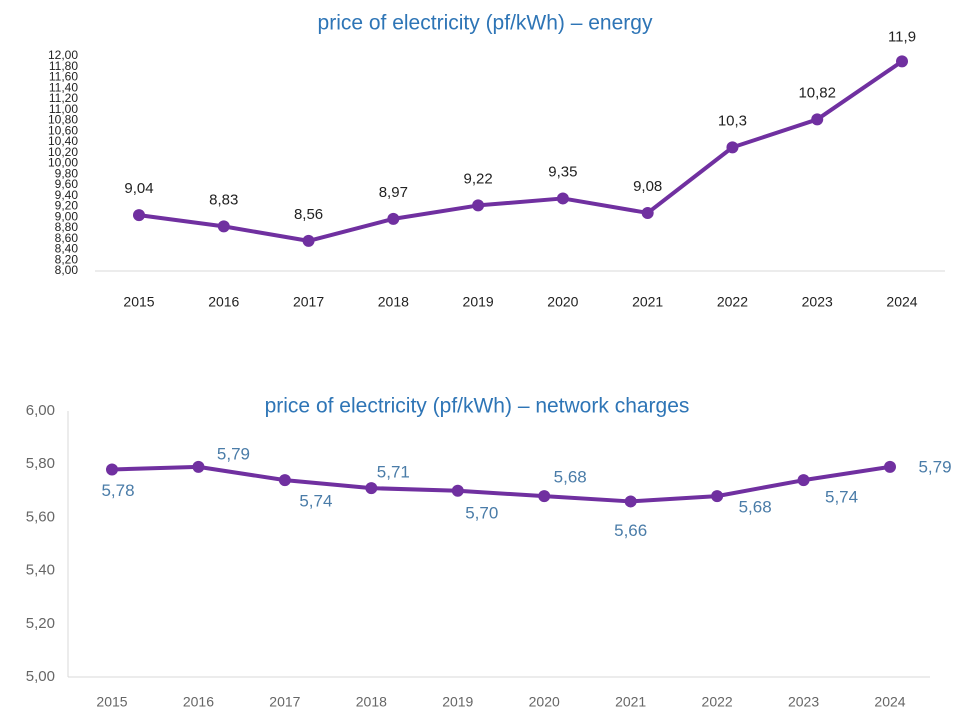  What do you see at coordinates (393, 192) in the screenshot?
I see `data-label: 8,97` at bounding box center [393, 192].